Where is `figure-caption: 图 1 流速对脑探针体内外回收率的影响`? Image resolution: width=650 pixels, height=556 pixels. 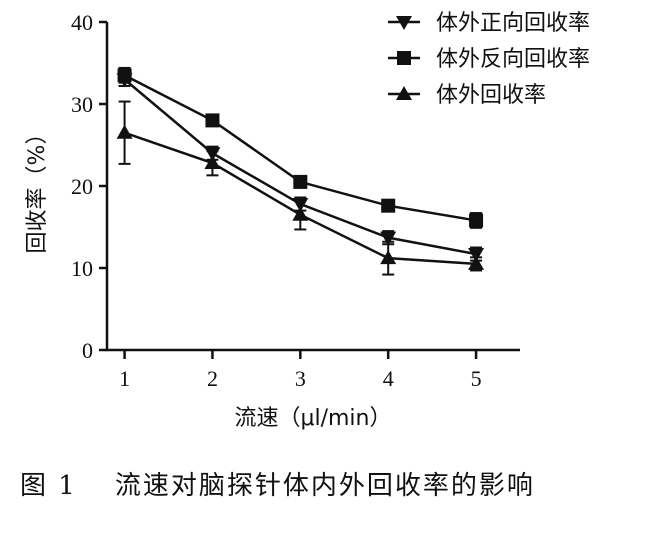
figure-caption: 图 1 流速对脑探针体内外回收率的影响 is located at coordinates (277, 483).